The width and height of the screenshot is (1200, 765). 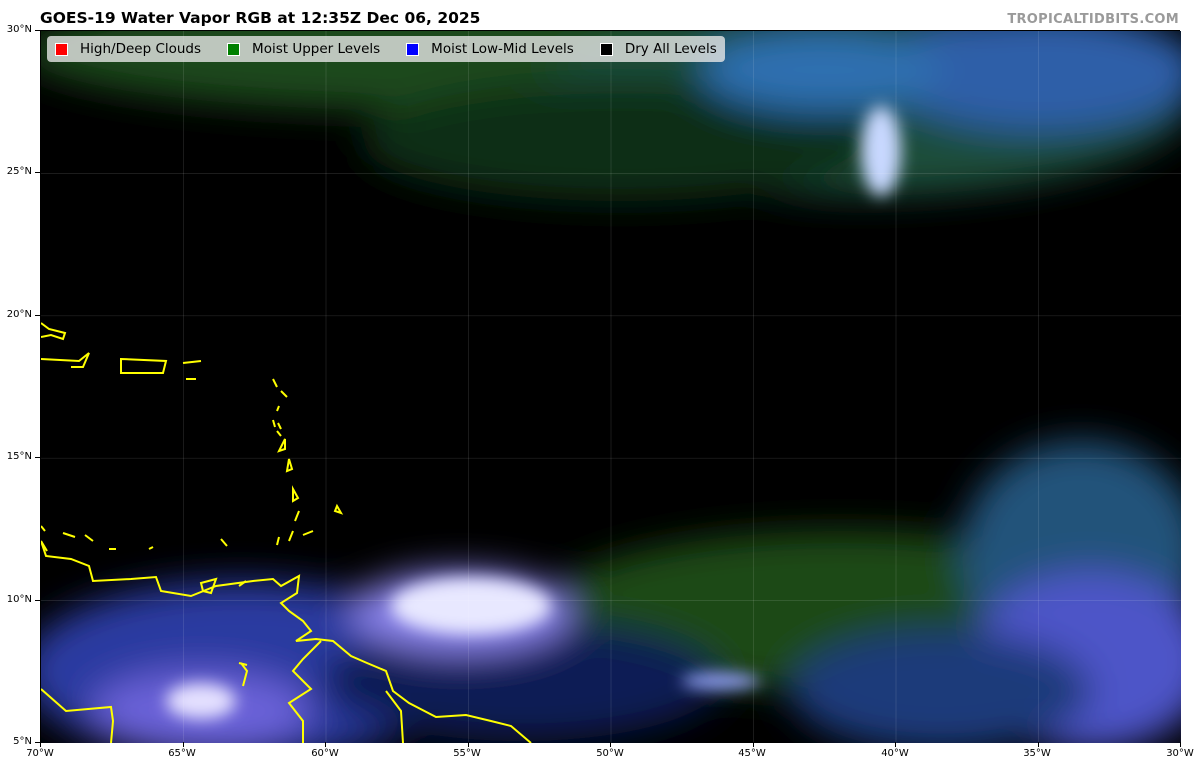 What do you see at coordinates (19, 314) in the screenshot?
I see `lat-tick: 20°N` at bounding box center [19, 314].